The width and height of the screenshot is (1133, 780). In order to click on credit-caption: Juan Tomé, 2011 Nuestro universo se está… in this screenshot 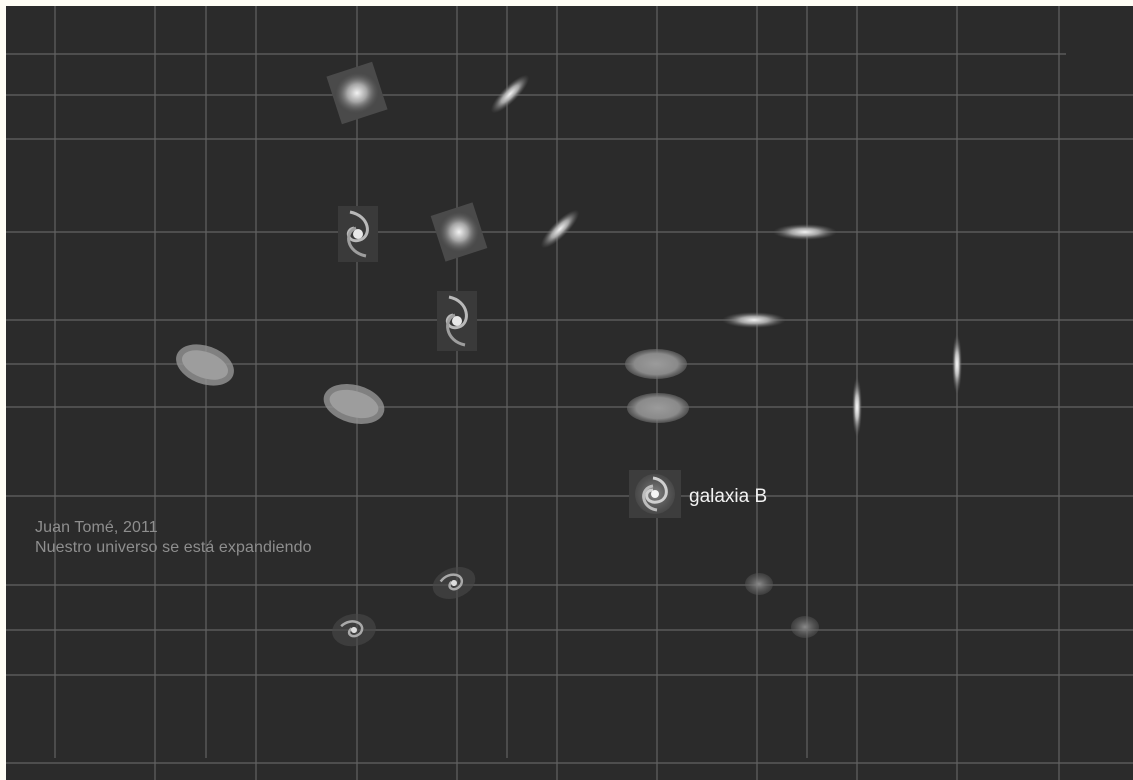, I will do `click(173, 538)`.